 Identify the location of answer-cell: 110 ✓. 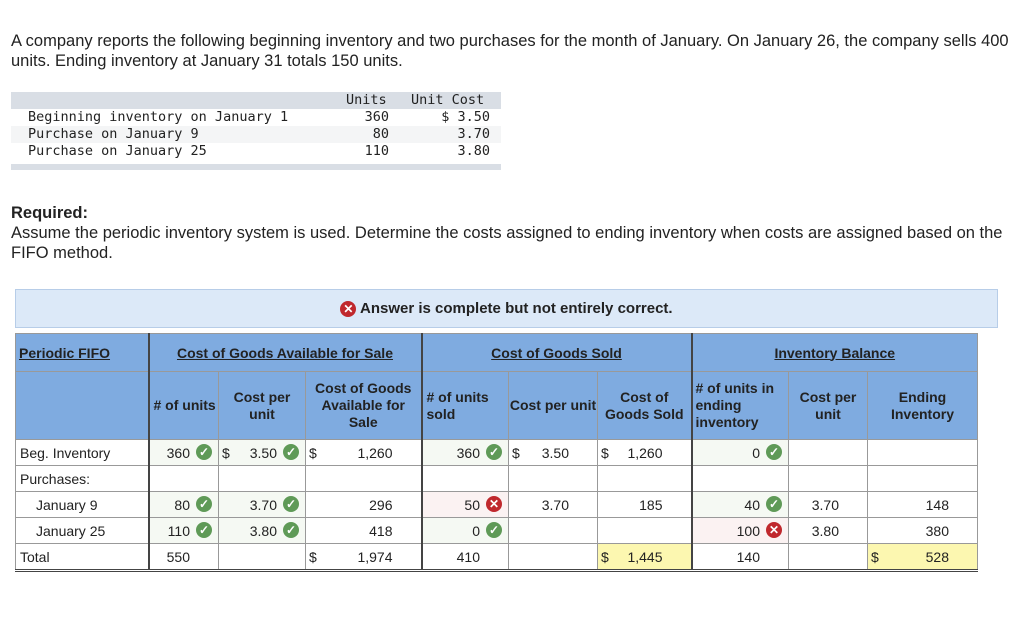
(183, 530).